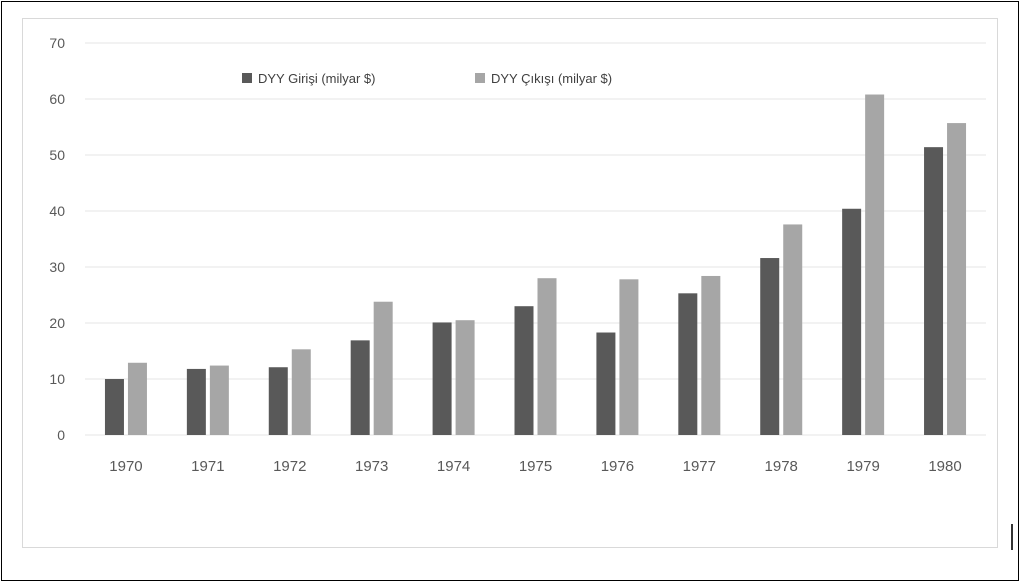 Image resolution: width=1022 pixels, height=584 pixels. Describe the element at coordinates (57, 379) in the screenshot. I see `y-tick-label: 10` at that location.